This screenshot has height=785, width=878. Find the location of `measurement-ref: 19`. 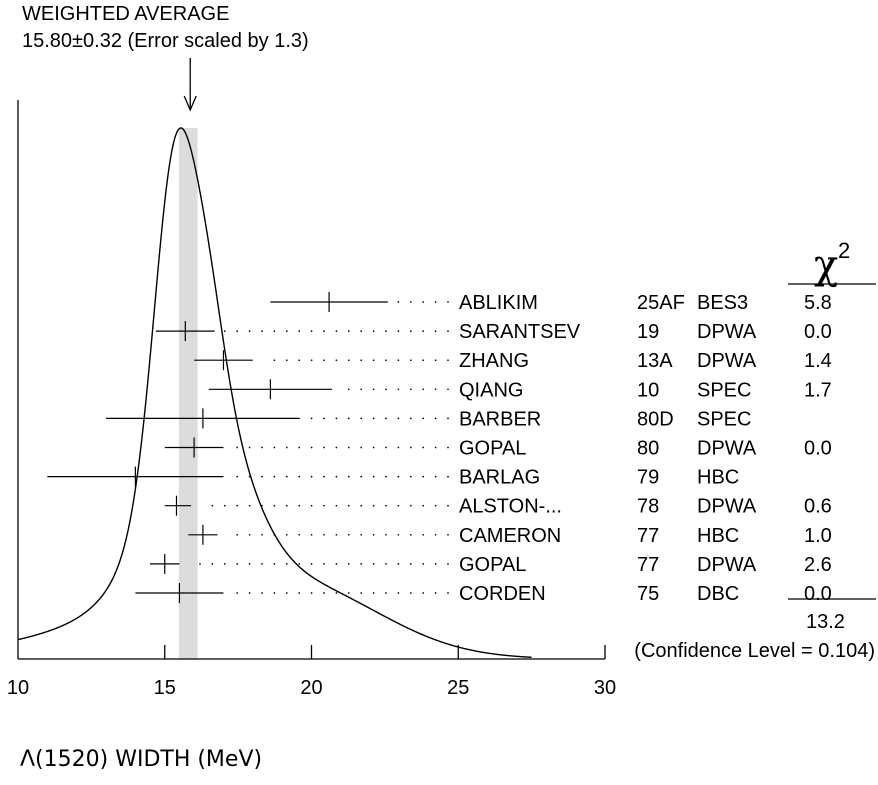

measurement-ref: 19 is located at coordinates (648, 332).